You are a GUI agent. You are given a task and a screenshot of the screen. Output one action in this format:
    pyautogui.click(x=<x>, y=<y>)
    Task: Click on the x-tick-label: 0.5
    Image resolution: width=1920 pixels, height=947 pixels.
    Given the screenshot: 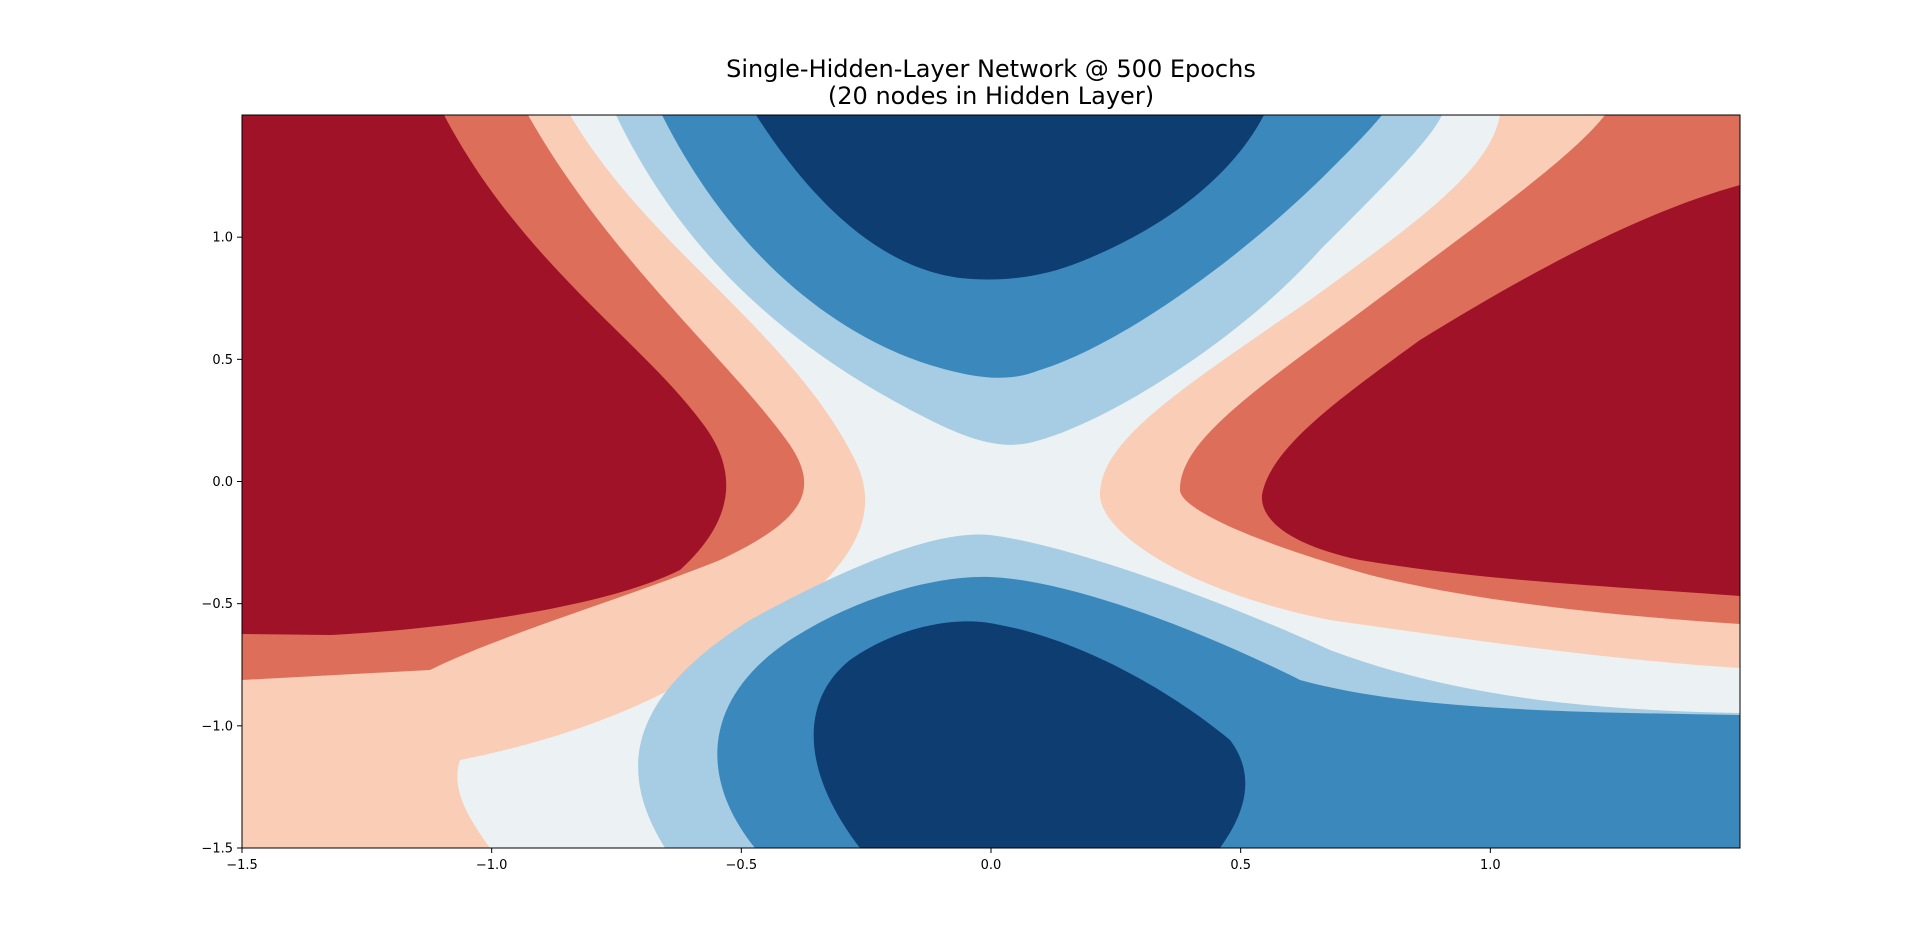 What is the action you would take?
    pyautogui.click(x=1240, y=865)
    